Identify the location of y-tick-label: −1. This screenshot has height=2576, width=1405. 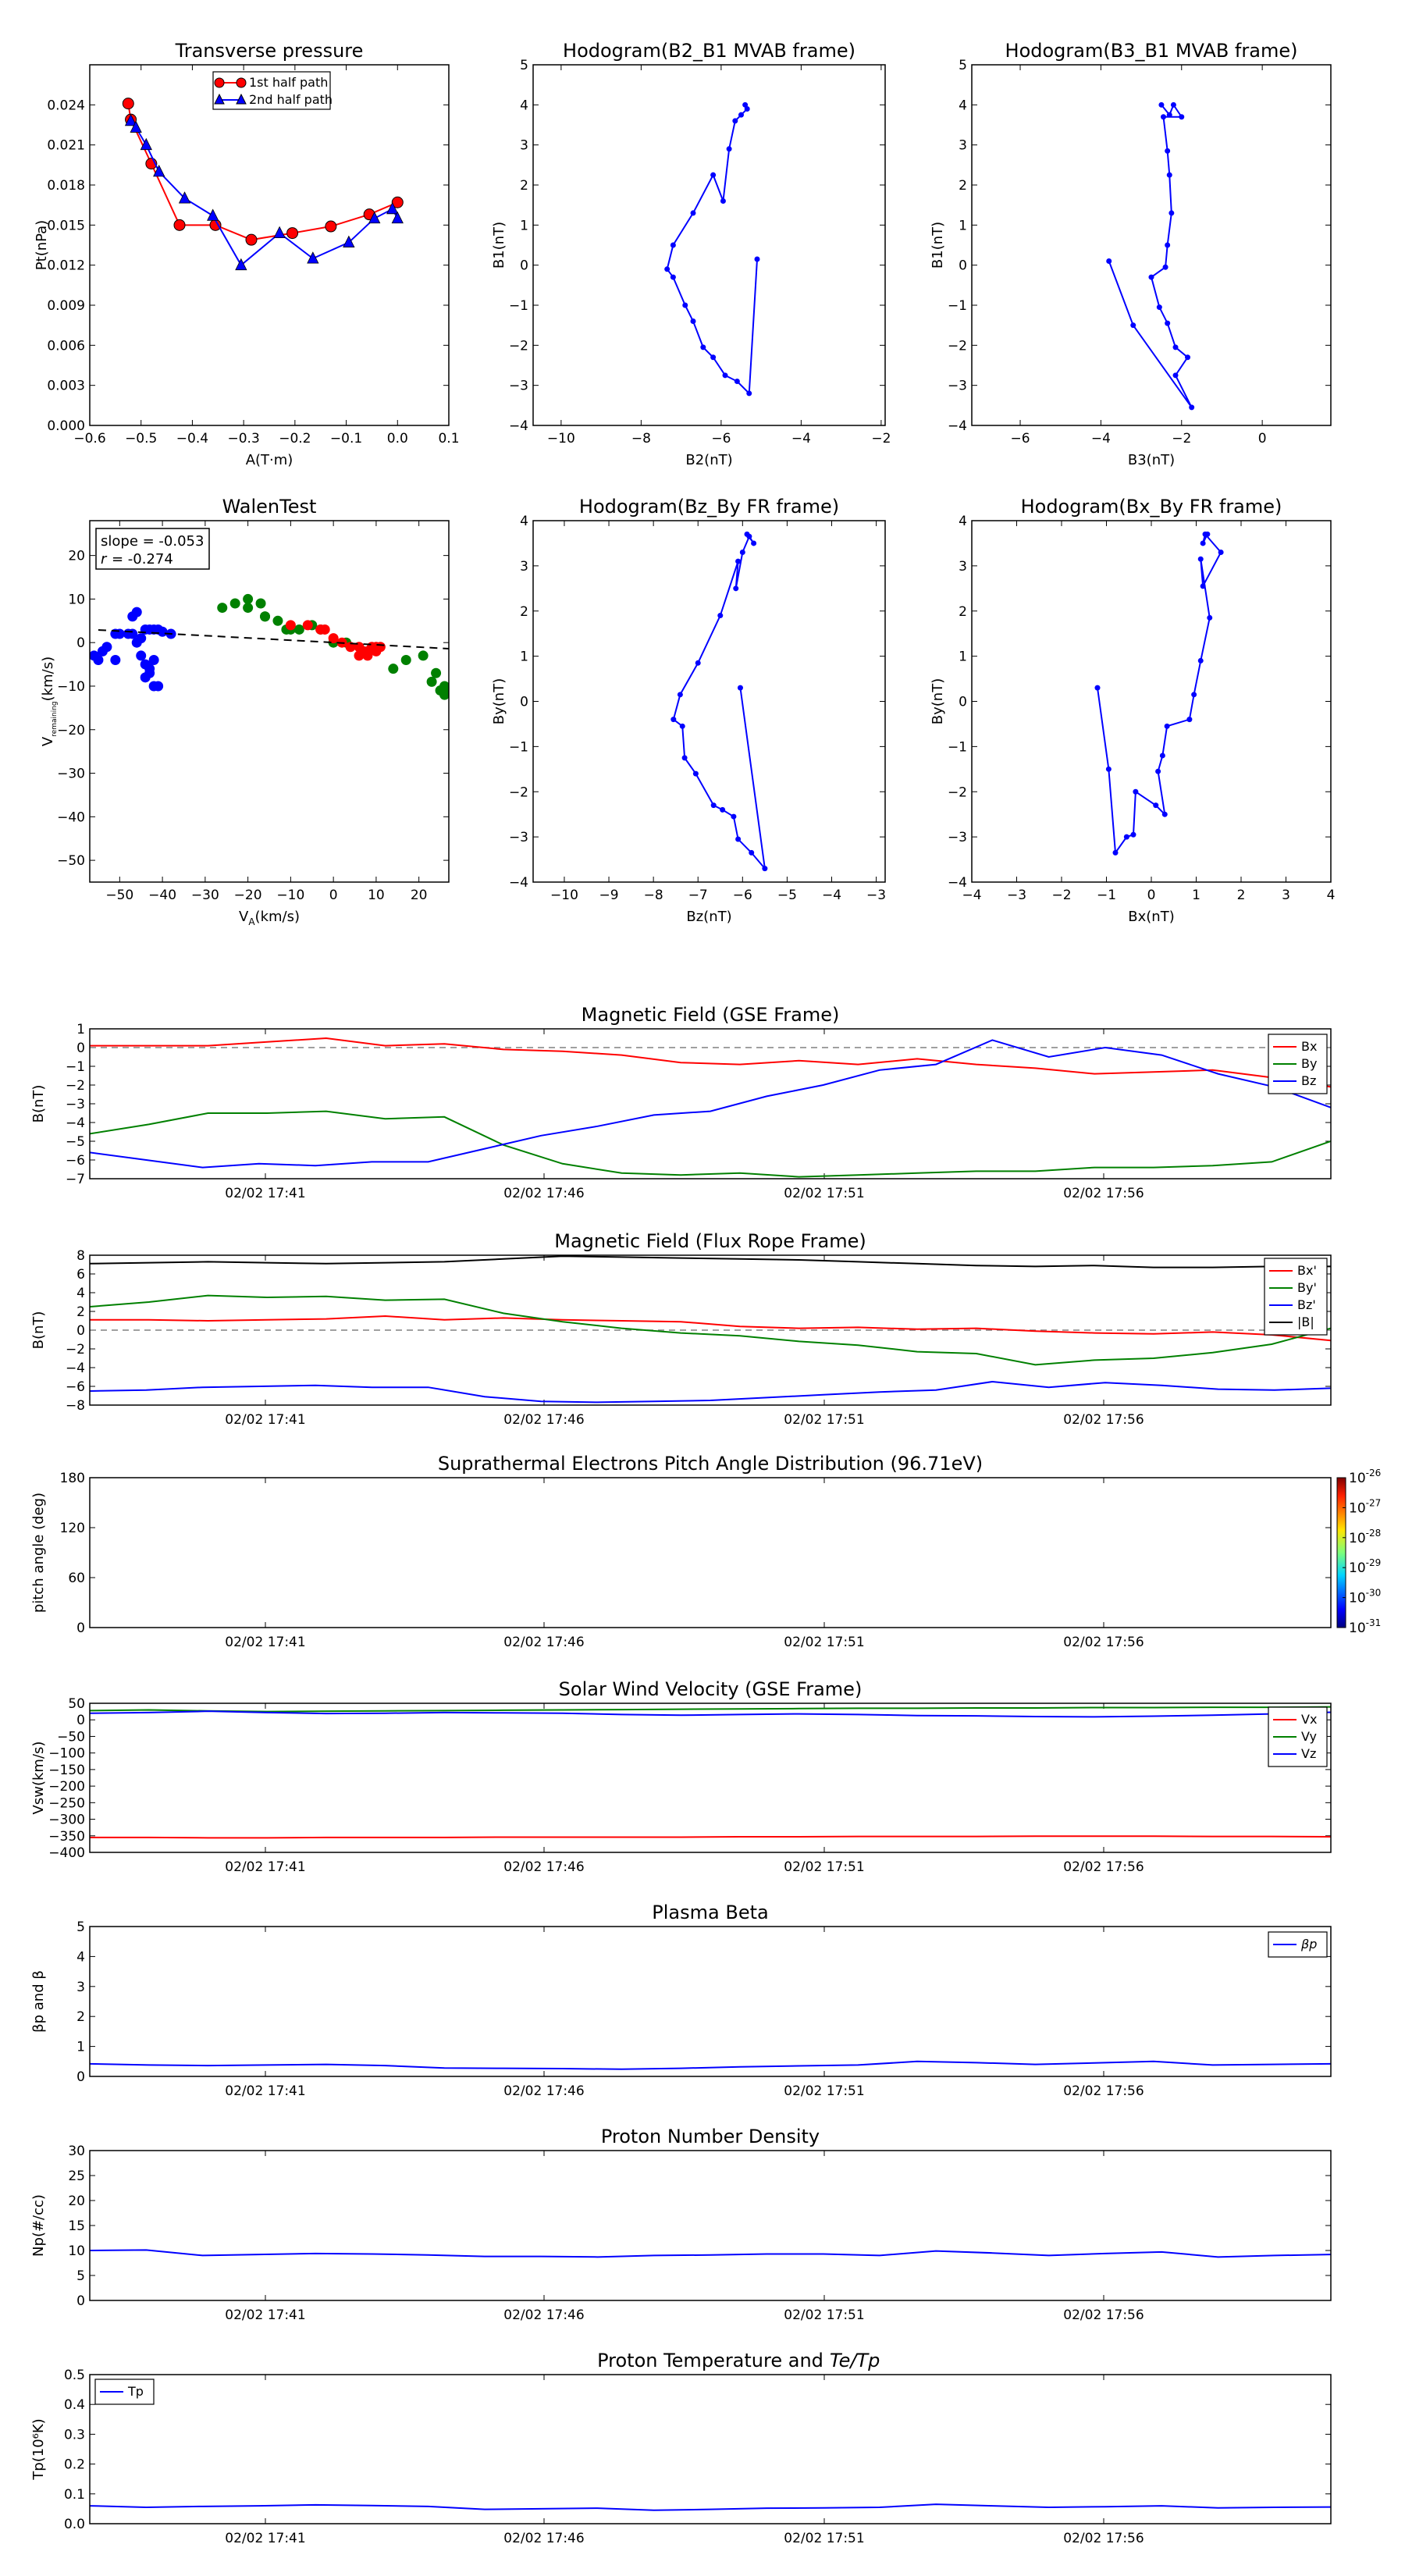
(76, 1067).